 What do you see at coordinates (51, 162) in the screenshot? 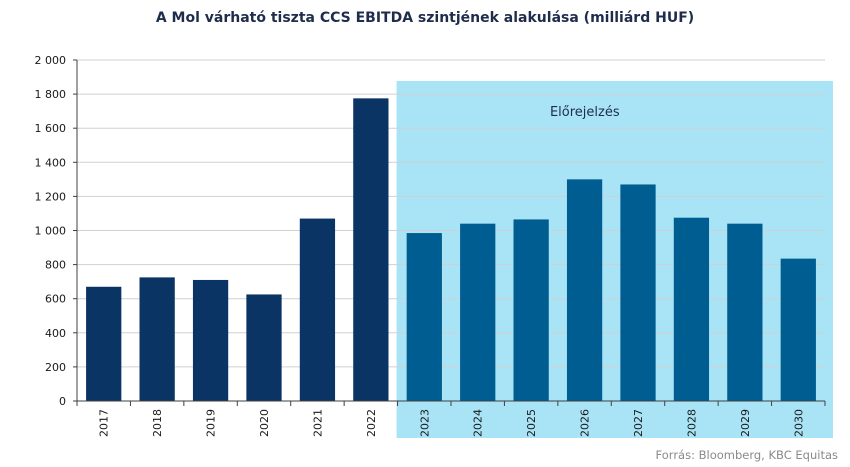
I see `y-tick-label: 1 400` at bounding box center [51, 162].